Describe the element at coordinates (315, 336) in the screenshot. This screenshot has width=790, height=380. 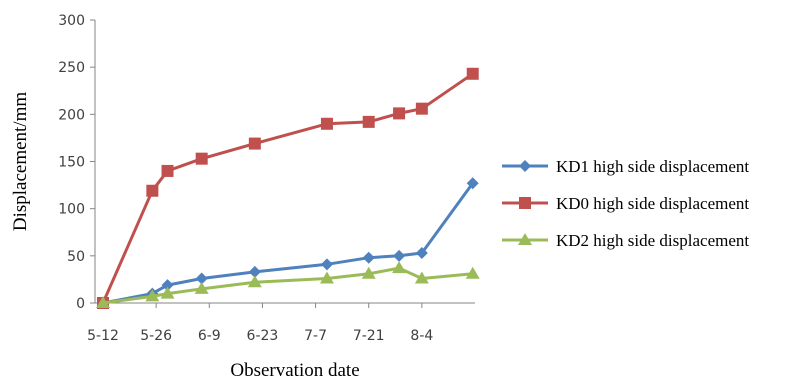
I see `x-tick-label: 7-7` at that location.